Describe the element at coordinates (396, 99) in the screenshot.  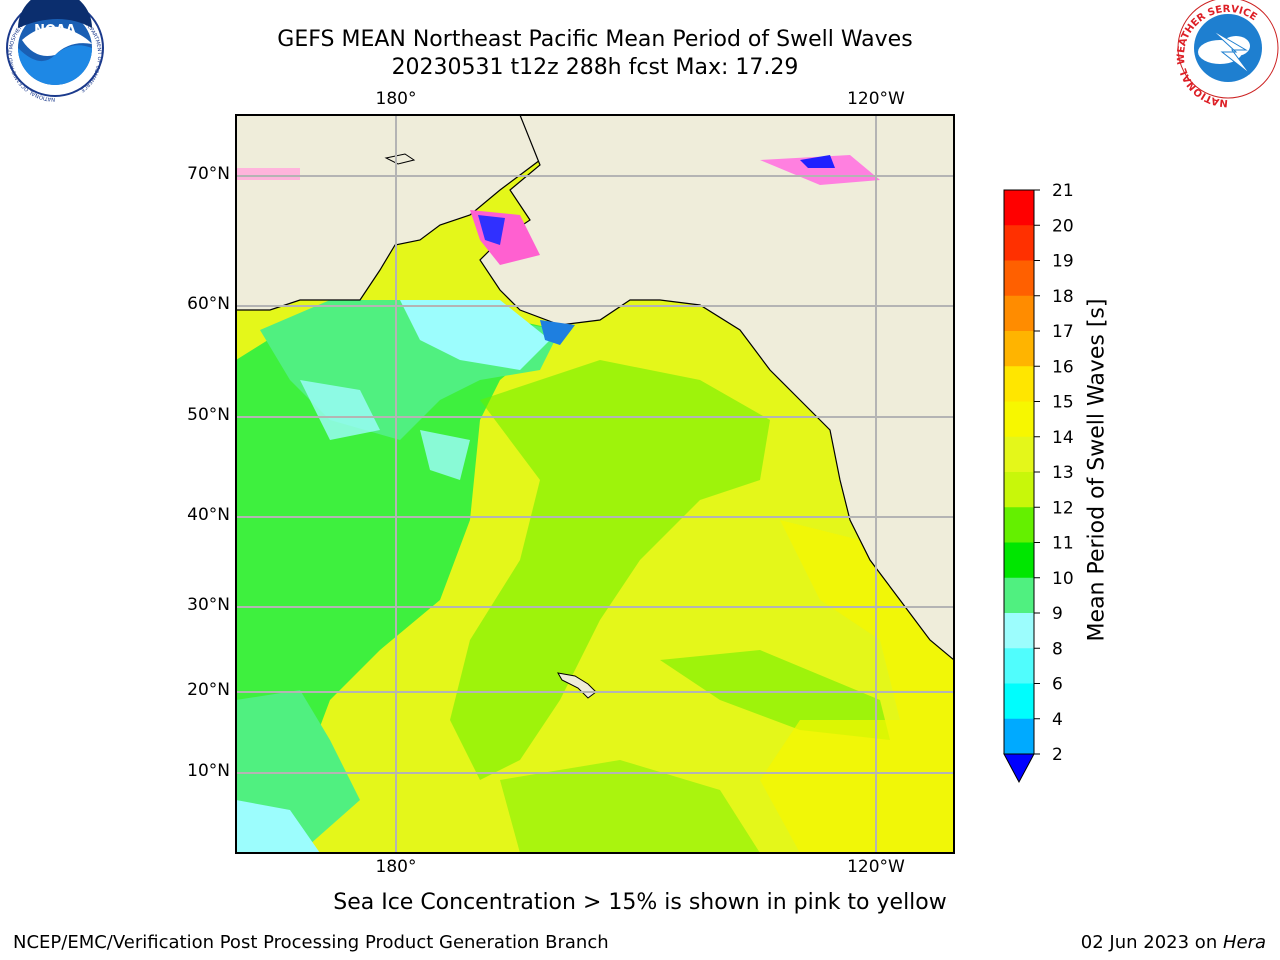
I see `lon-label-top-180: 180°` at that location.